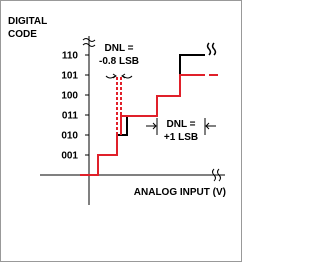 Image resolution: width=320 pixels, height=267 pixels. What do you see at coordinates (75, 106) in the screenshot?
I see `ticks: 110 101 100 011 010 001` at bounding box center [75, 106].